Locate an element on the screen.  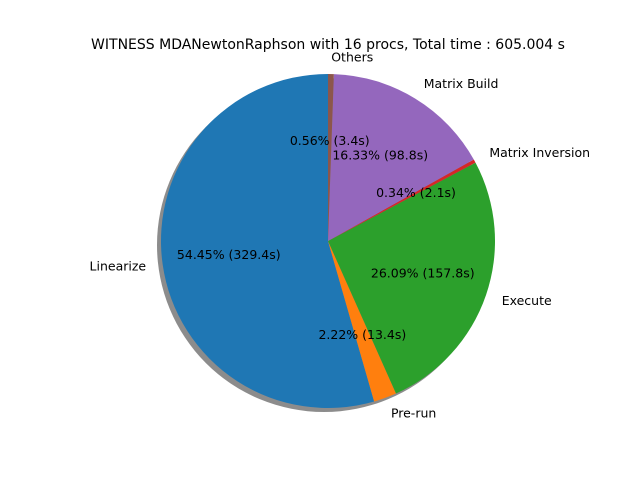
pie-slice-matrix-inversion is located at coordinates (402, 200).